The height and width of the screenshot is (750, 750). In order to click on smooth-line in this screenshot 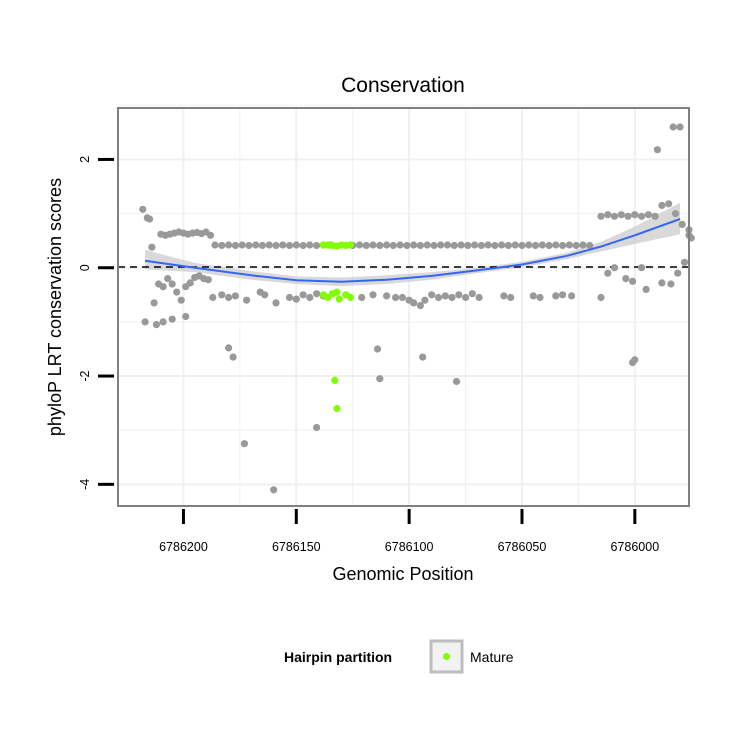, I will do `click(412, 250)`.